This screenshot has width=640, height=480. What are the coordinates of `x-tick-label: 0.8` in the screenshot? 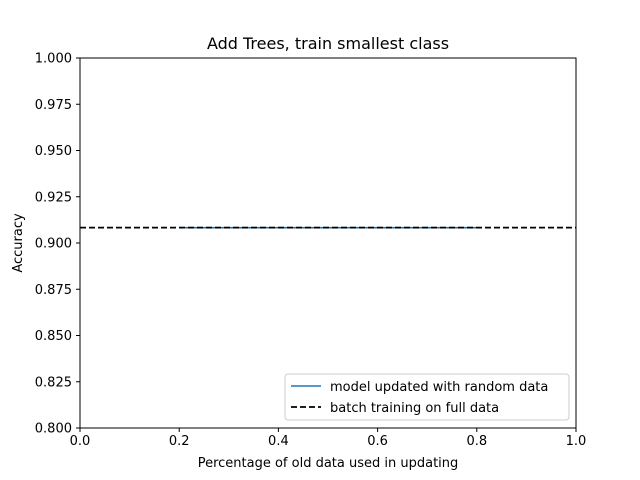 It's located at (476, 441).